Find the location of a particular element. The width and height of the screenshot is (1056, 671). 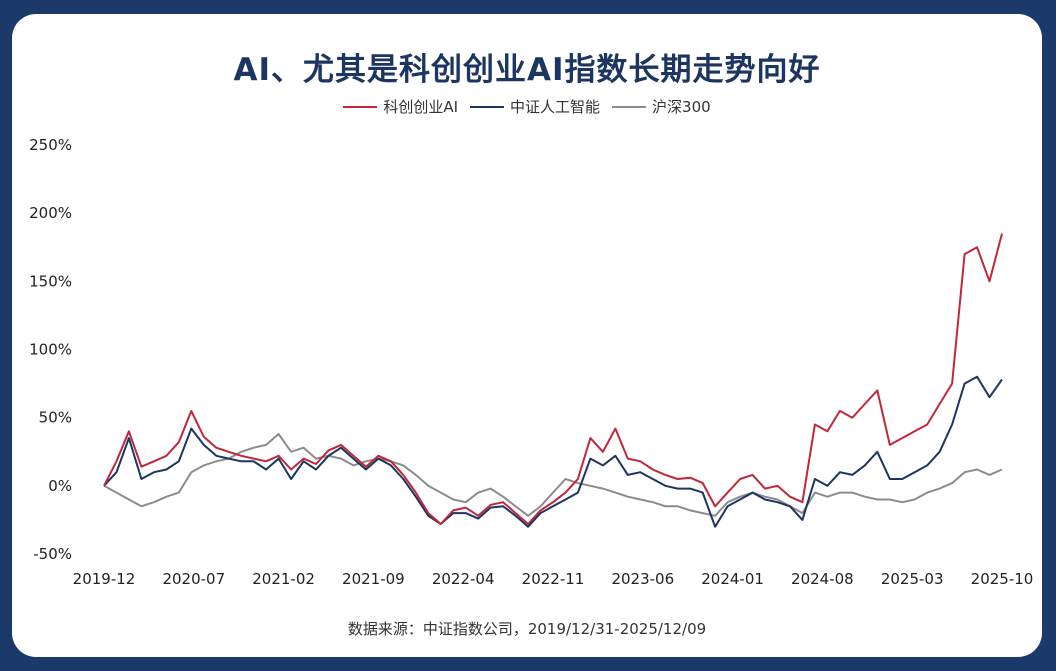

data-source-note: 数据来源：中证指数公司，2019/12/31-2025/12/09 is located at coordinates (527, 629).